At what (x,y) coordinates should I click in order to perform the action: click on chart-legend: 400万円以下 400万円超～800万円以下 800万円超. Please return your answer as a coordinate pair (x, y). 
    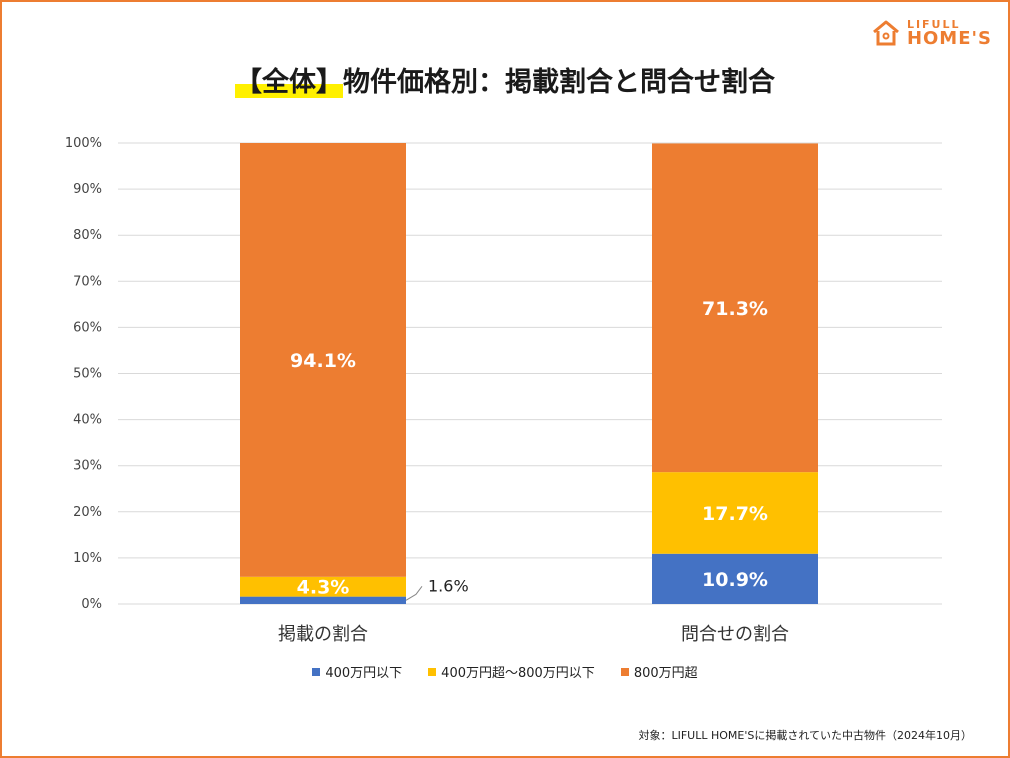
    Looking at the image, I should click on (505, 671).